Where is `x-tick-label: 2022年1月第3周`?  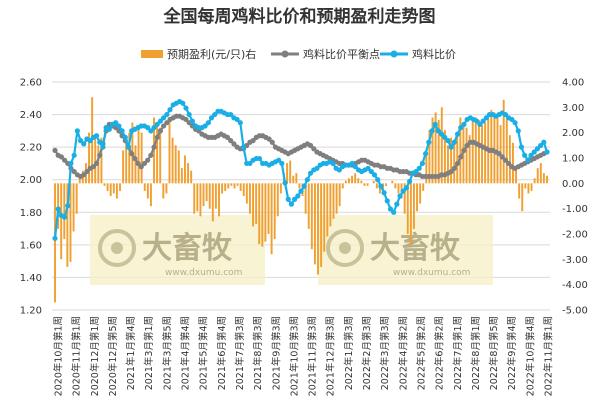
x-tick-label: 2022年1月第3周 is located at coordinates (349, 353).